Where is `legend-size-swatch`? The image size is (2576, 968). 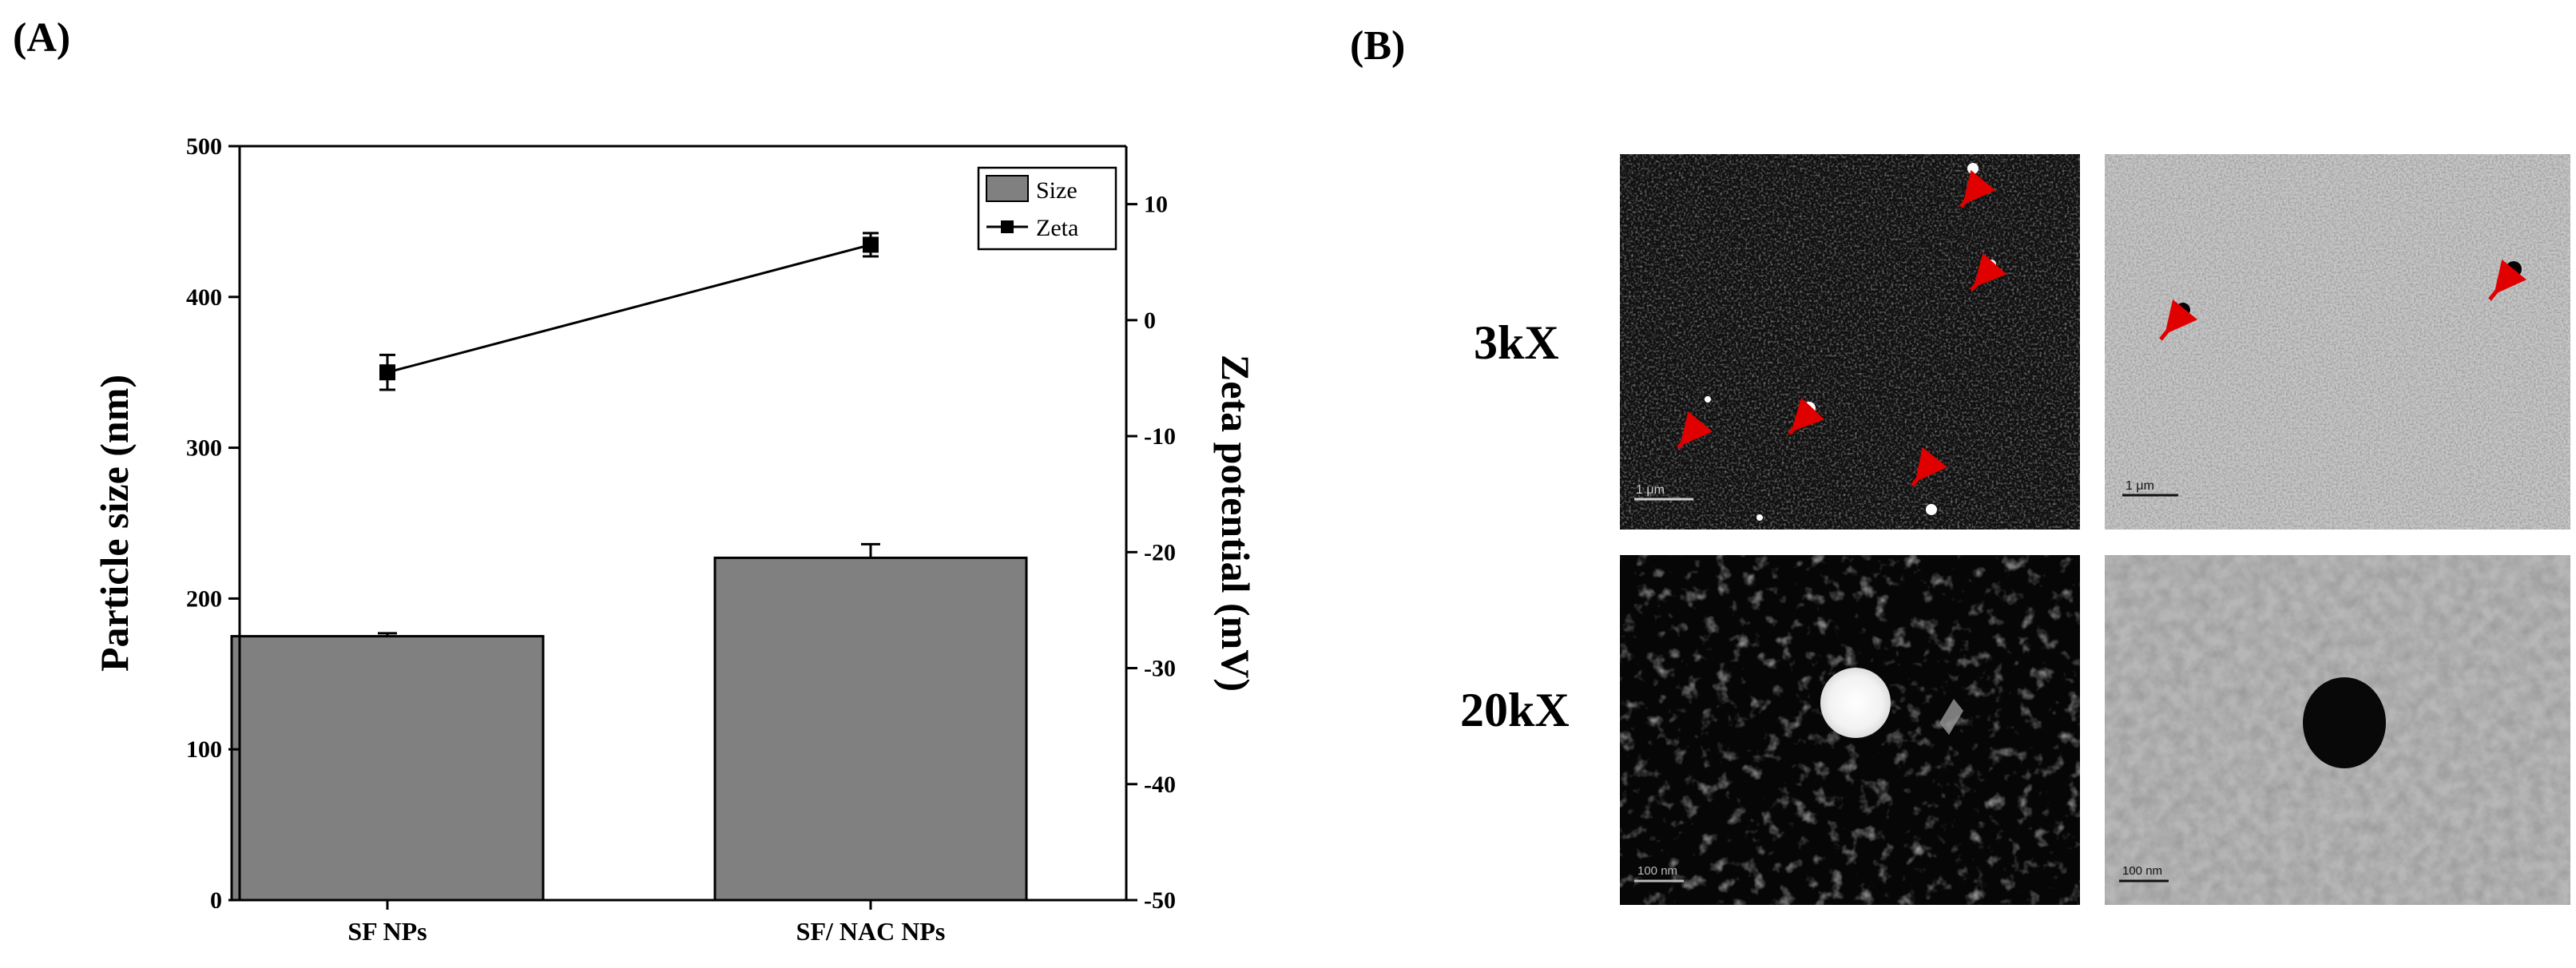 legend-size-swatch is located at coordinates (1008, 188).